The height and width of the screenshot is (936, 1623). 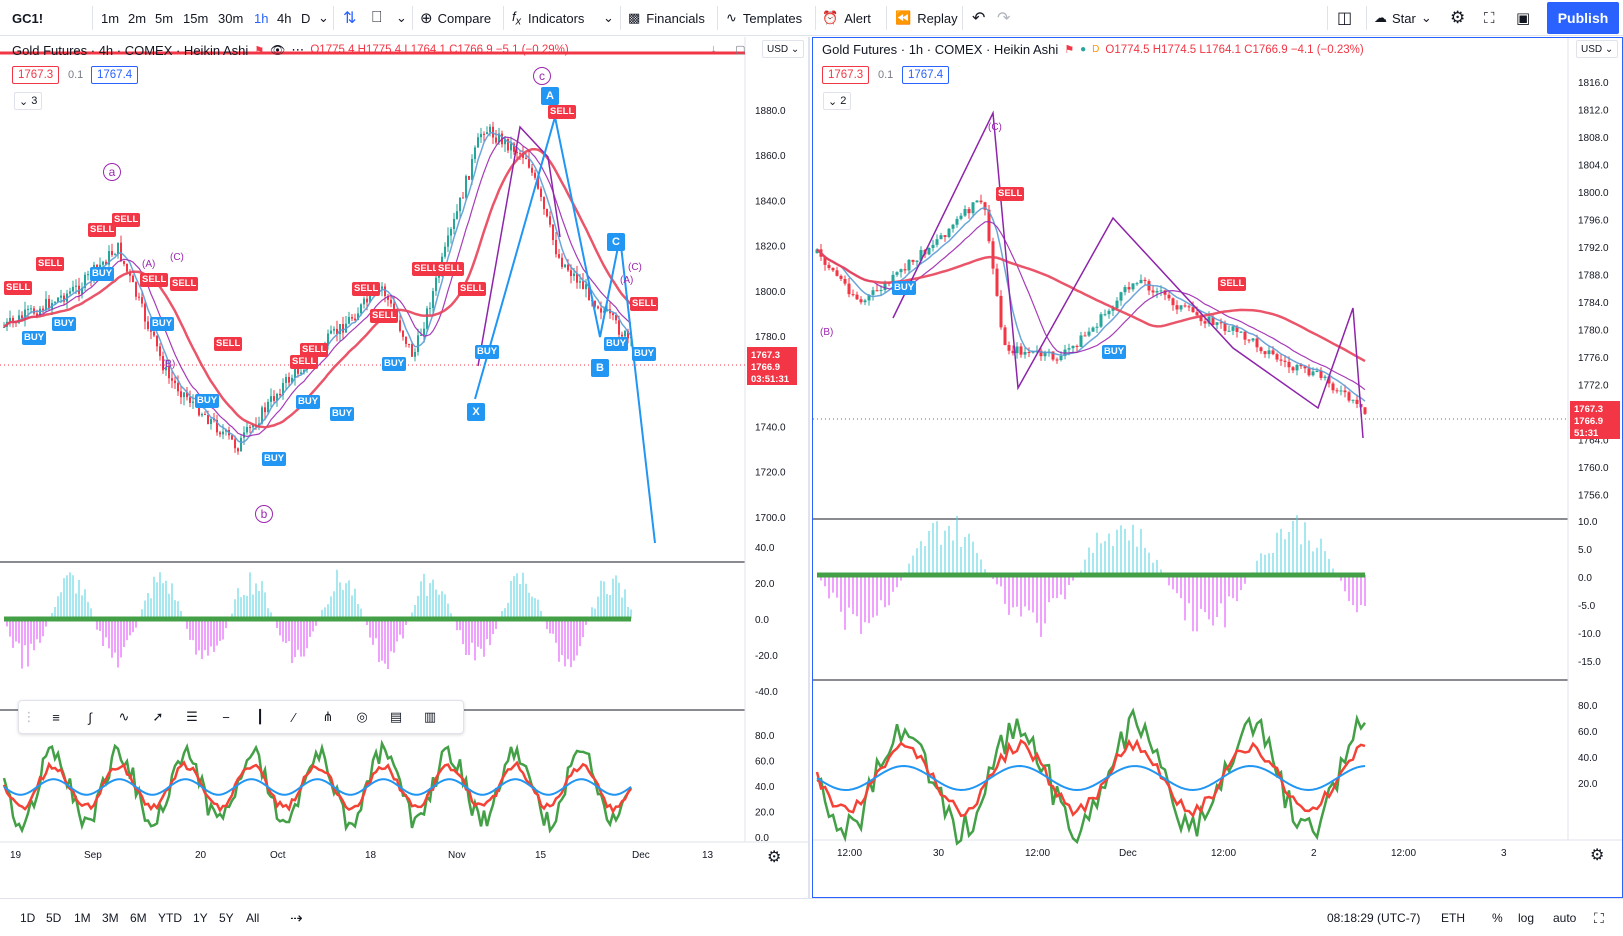 I want to click on bar-style-icon: ⇅, so click(x=350, y=18).